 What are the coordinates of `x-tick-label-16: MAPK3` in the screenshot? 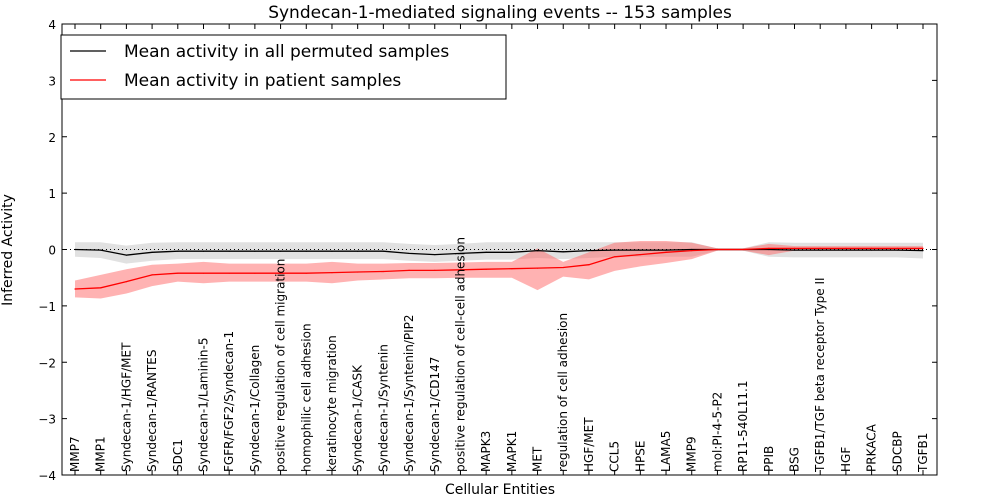 It's located at (486, 451).